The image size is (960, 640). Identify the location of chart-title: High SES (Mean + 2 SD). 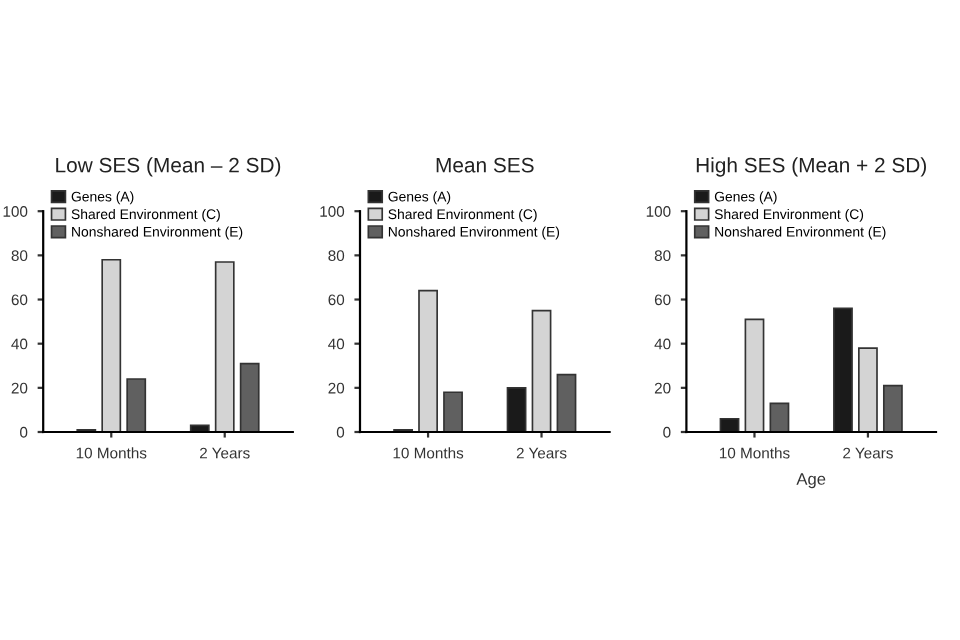
(811, 167).